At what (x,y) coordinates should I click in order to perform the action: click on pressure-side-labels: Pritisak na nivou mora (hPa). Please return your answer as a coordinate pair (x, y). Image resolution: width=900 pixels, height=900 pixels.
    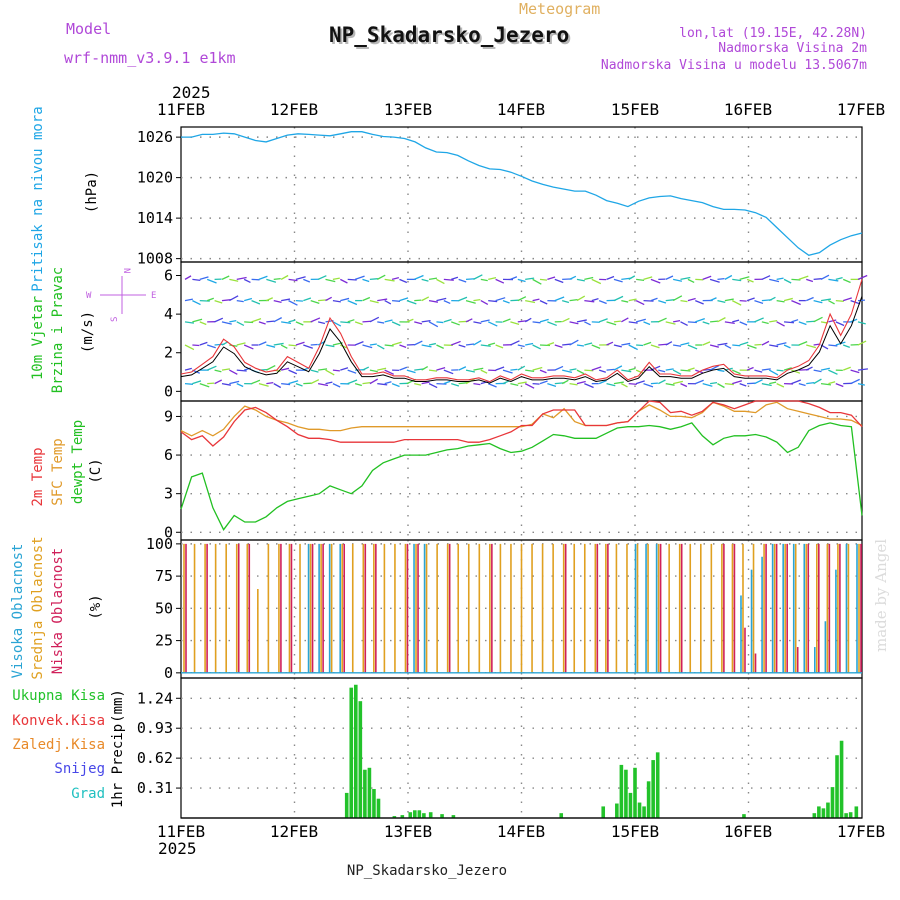
    Looking at the image, I should click on (65, 198).